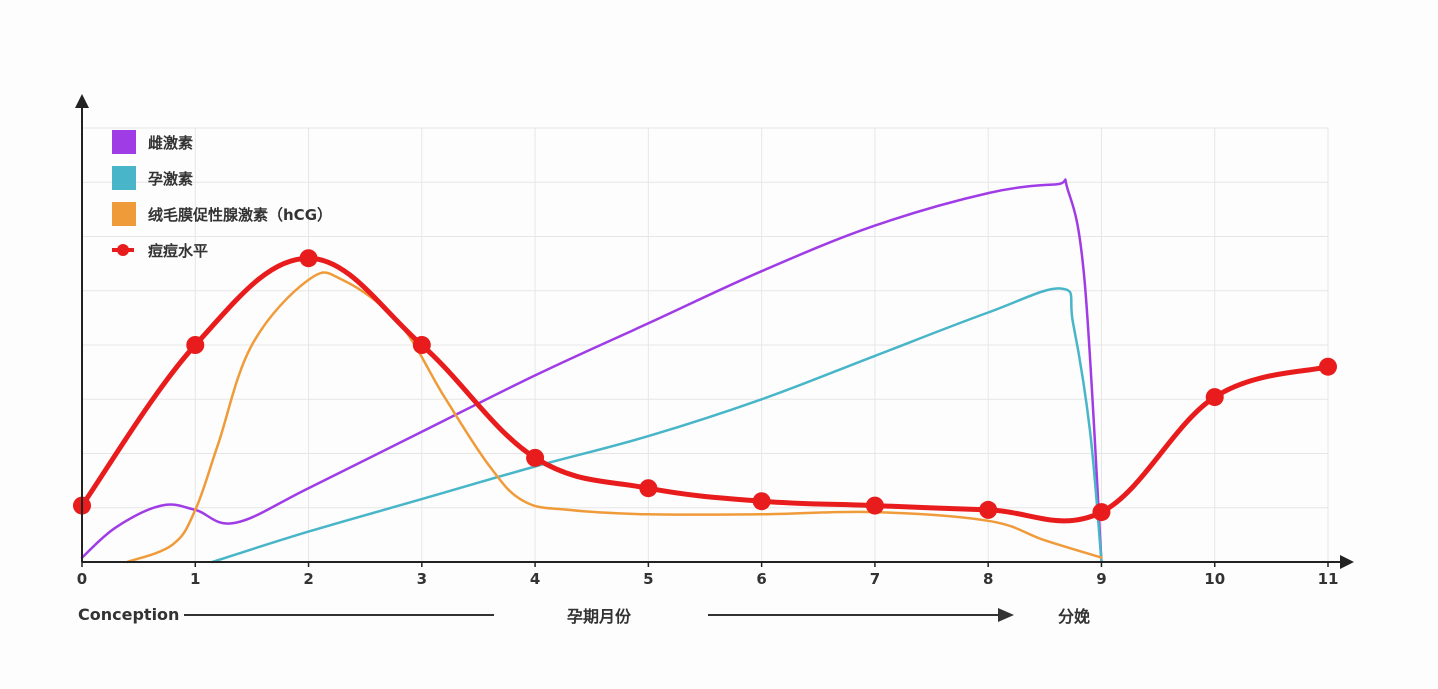 The width and height of the screenshot is (1438, 689). I want to click on x-tick-label: 6, so click(761, 579).